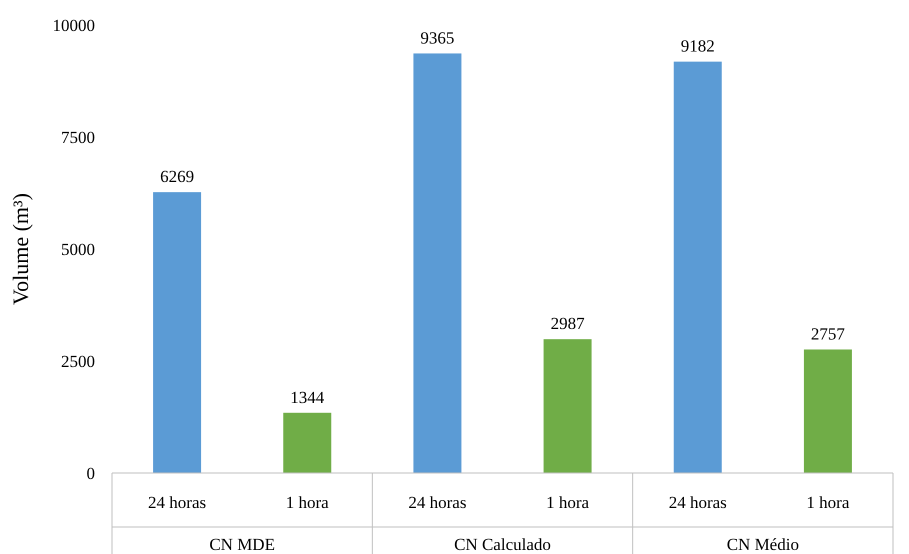  What do you see at coordinates (568, 324) in the screenshot?
I see `data-label: 2987` at bounding box center [568, 324].